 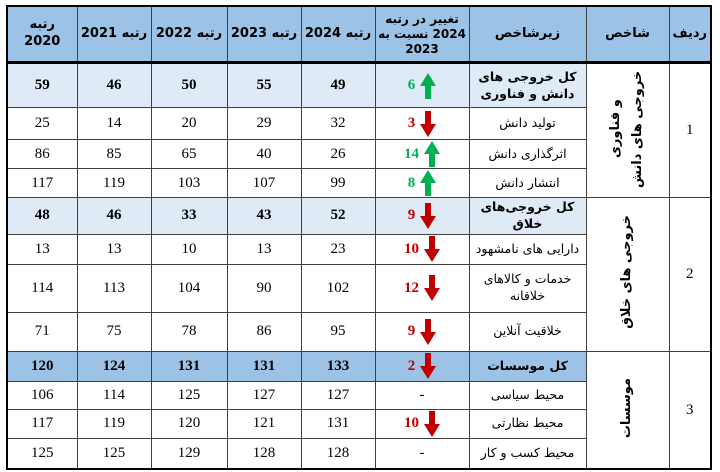 What do you see at coordinates (264, 183) in the screenshot?
I see `rank-cell: 107` at bounding box center [264, 183].